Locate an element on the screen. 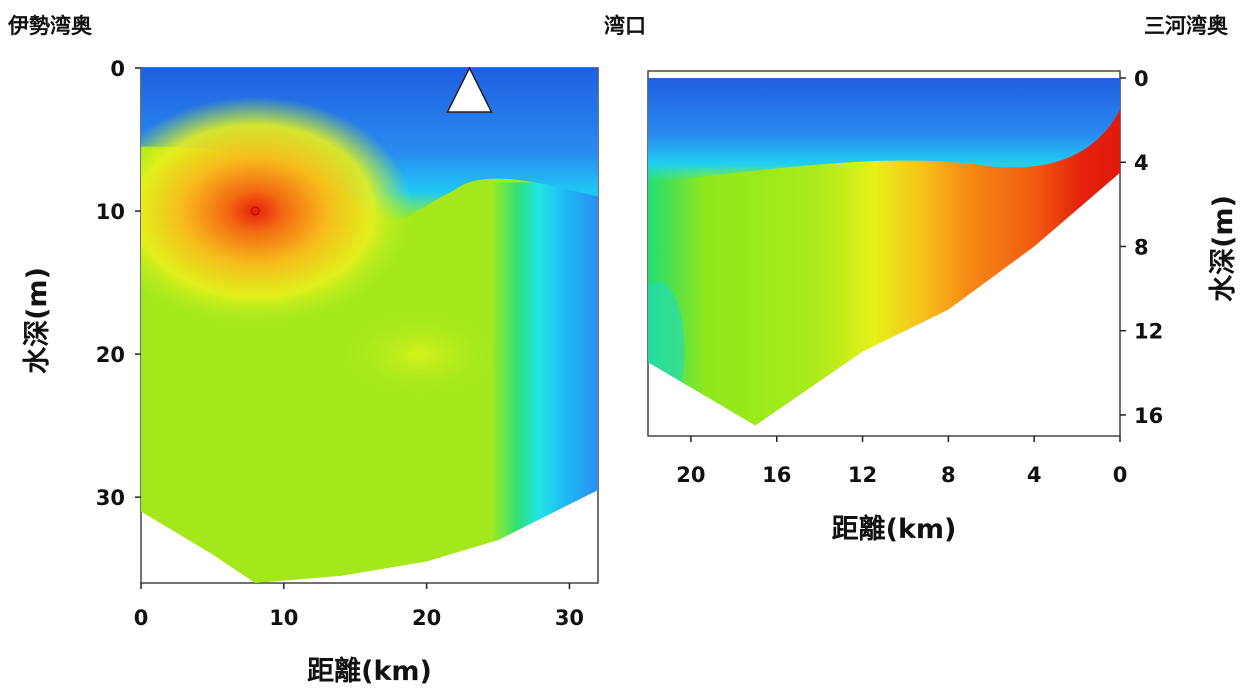 This screenshot has height=690, width=1252. left-maximum-point is located at coordinates (255, 211).